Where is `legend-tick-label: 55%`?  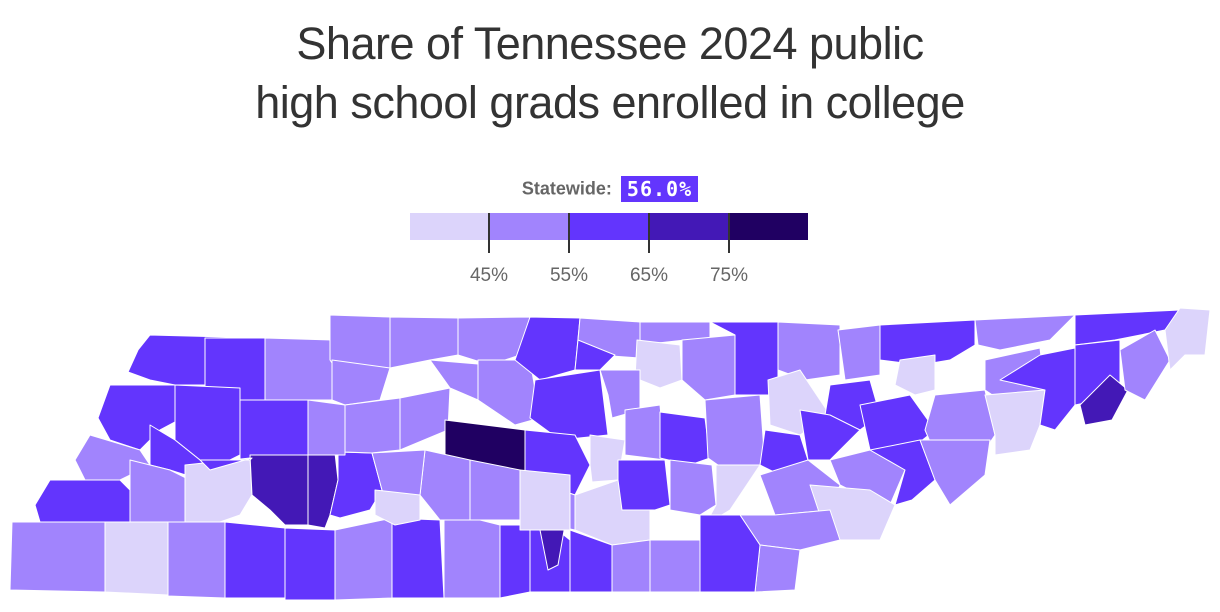
legend-tick-label: 55% is located at coordinates (569, 275).